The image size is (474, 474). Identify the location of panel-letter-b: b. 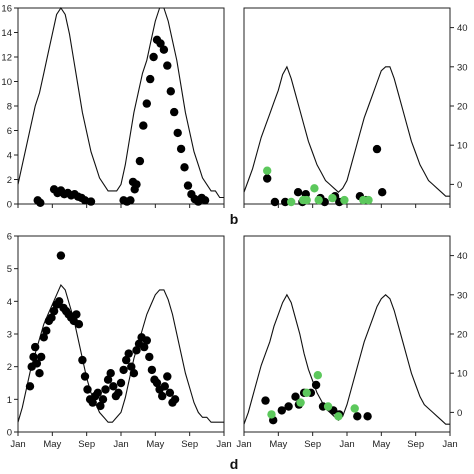
(234, 219).